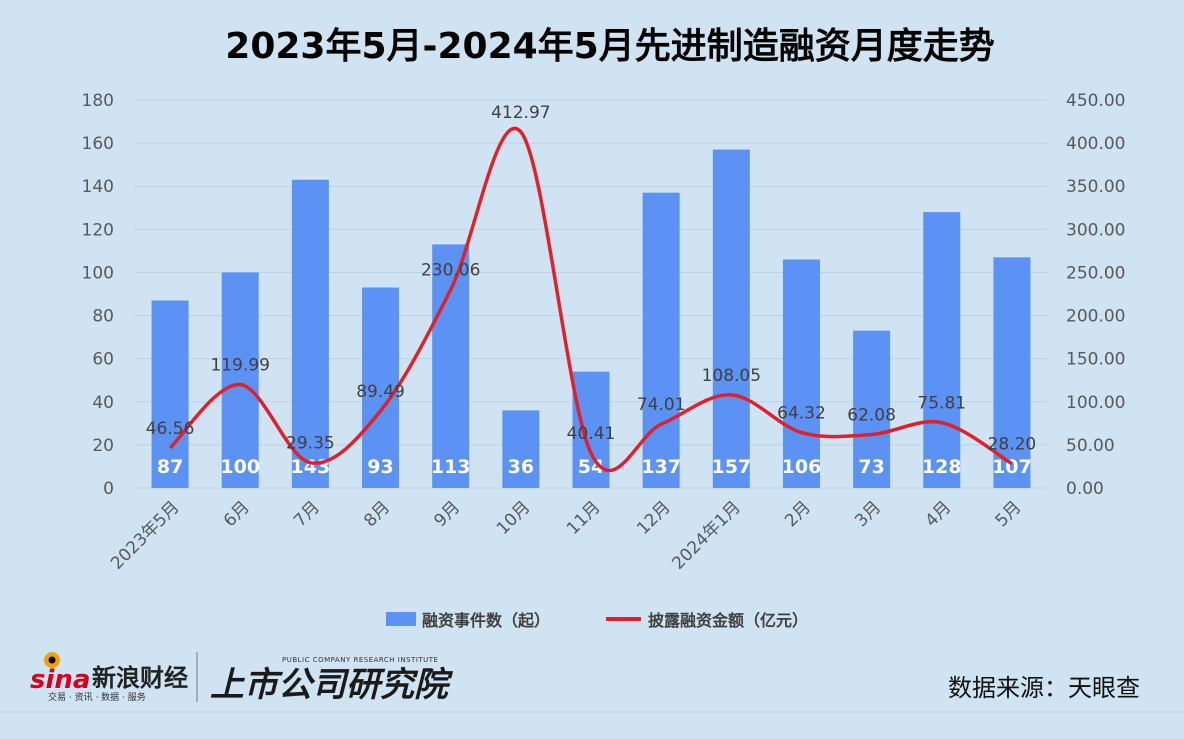 Image resolution: width=1184 pixels, height=739 pixels. What do you see at coordinates (98, 101) in the screenshot?
I see `left-tick-label: 180` at bounding box center [98, 101].